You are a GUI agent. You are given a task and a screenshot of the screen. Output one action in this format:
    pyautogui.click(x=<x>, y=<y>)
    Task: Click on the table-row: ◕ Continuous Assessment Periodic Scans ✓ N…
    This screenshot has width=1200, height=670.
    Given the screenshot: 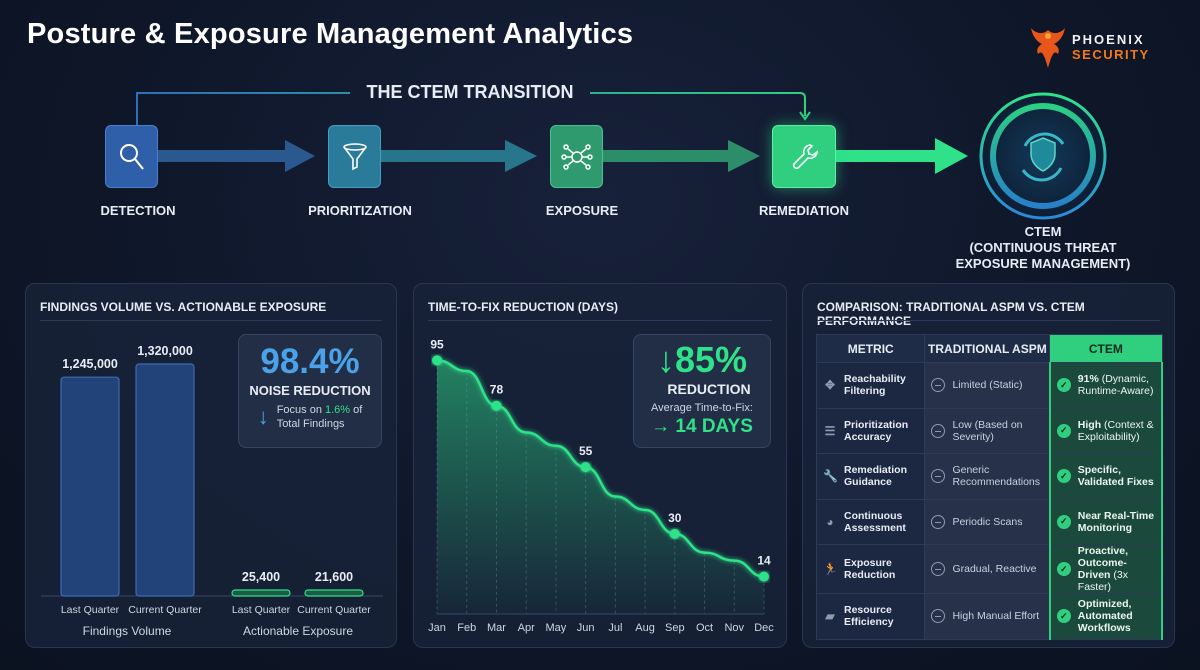 What is the action you would take?
    pyautogui.click(x=989, y=521)
    